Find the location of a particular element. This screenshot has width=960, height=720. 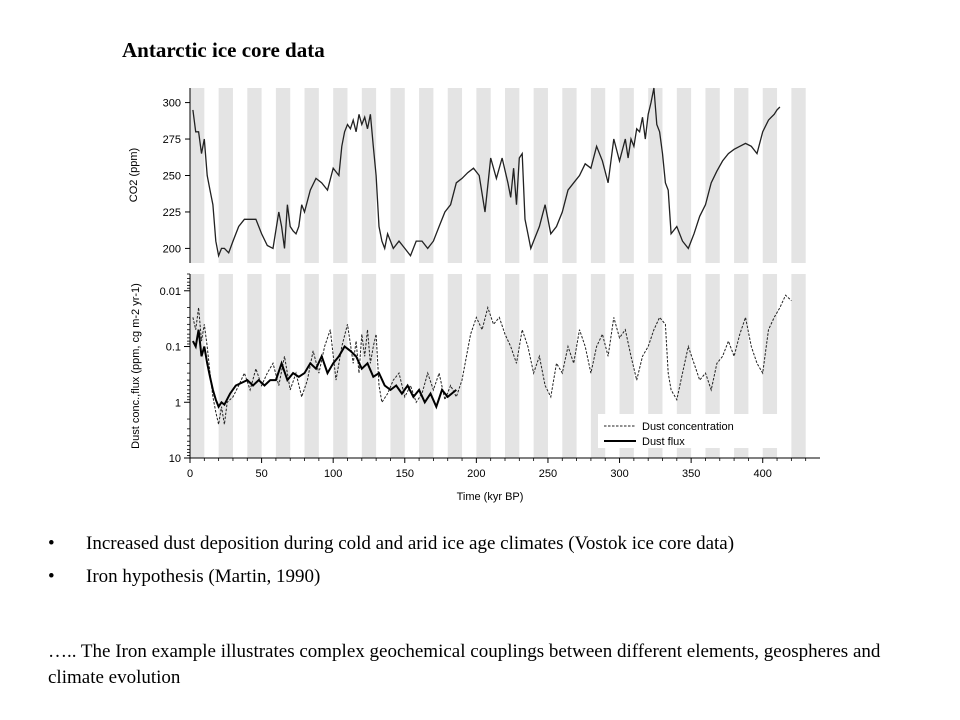

legend: Dust concentration Dust flux is located at coordinates (688, 431).